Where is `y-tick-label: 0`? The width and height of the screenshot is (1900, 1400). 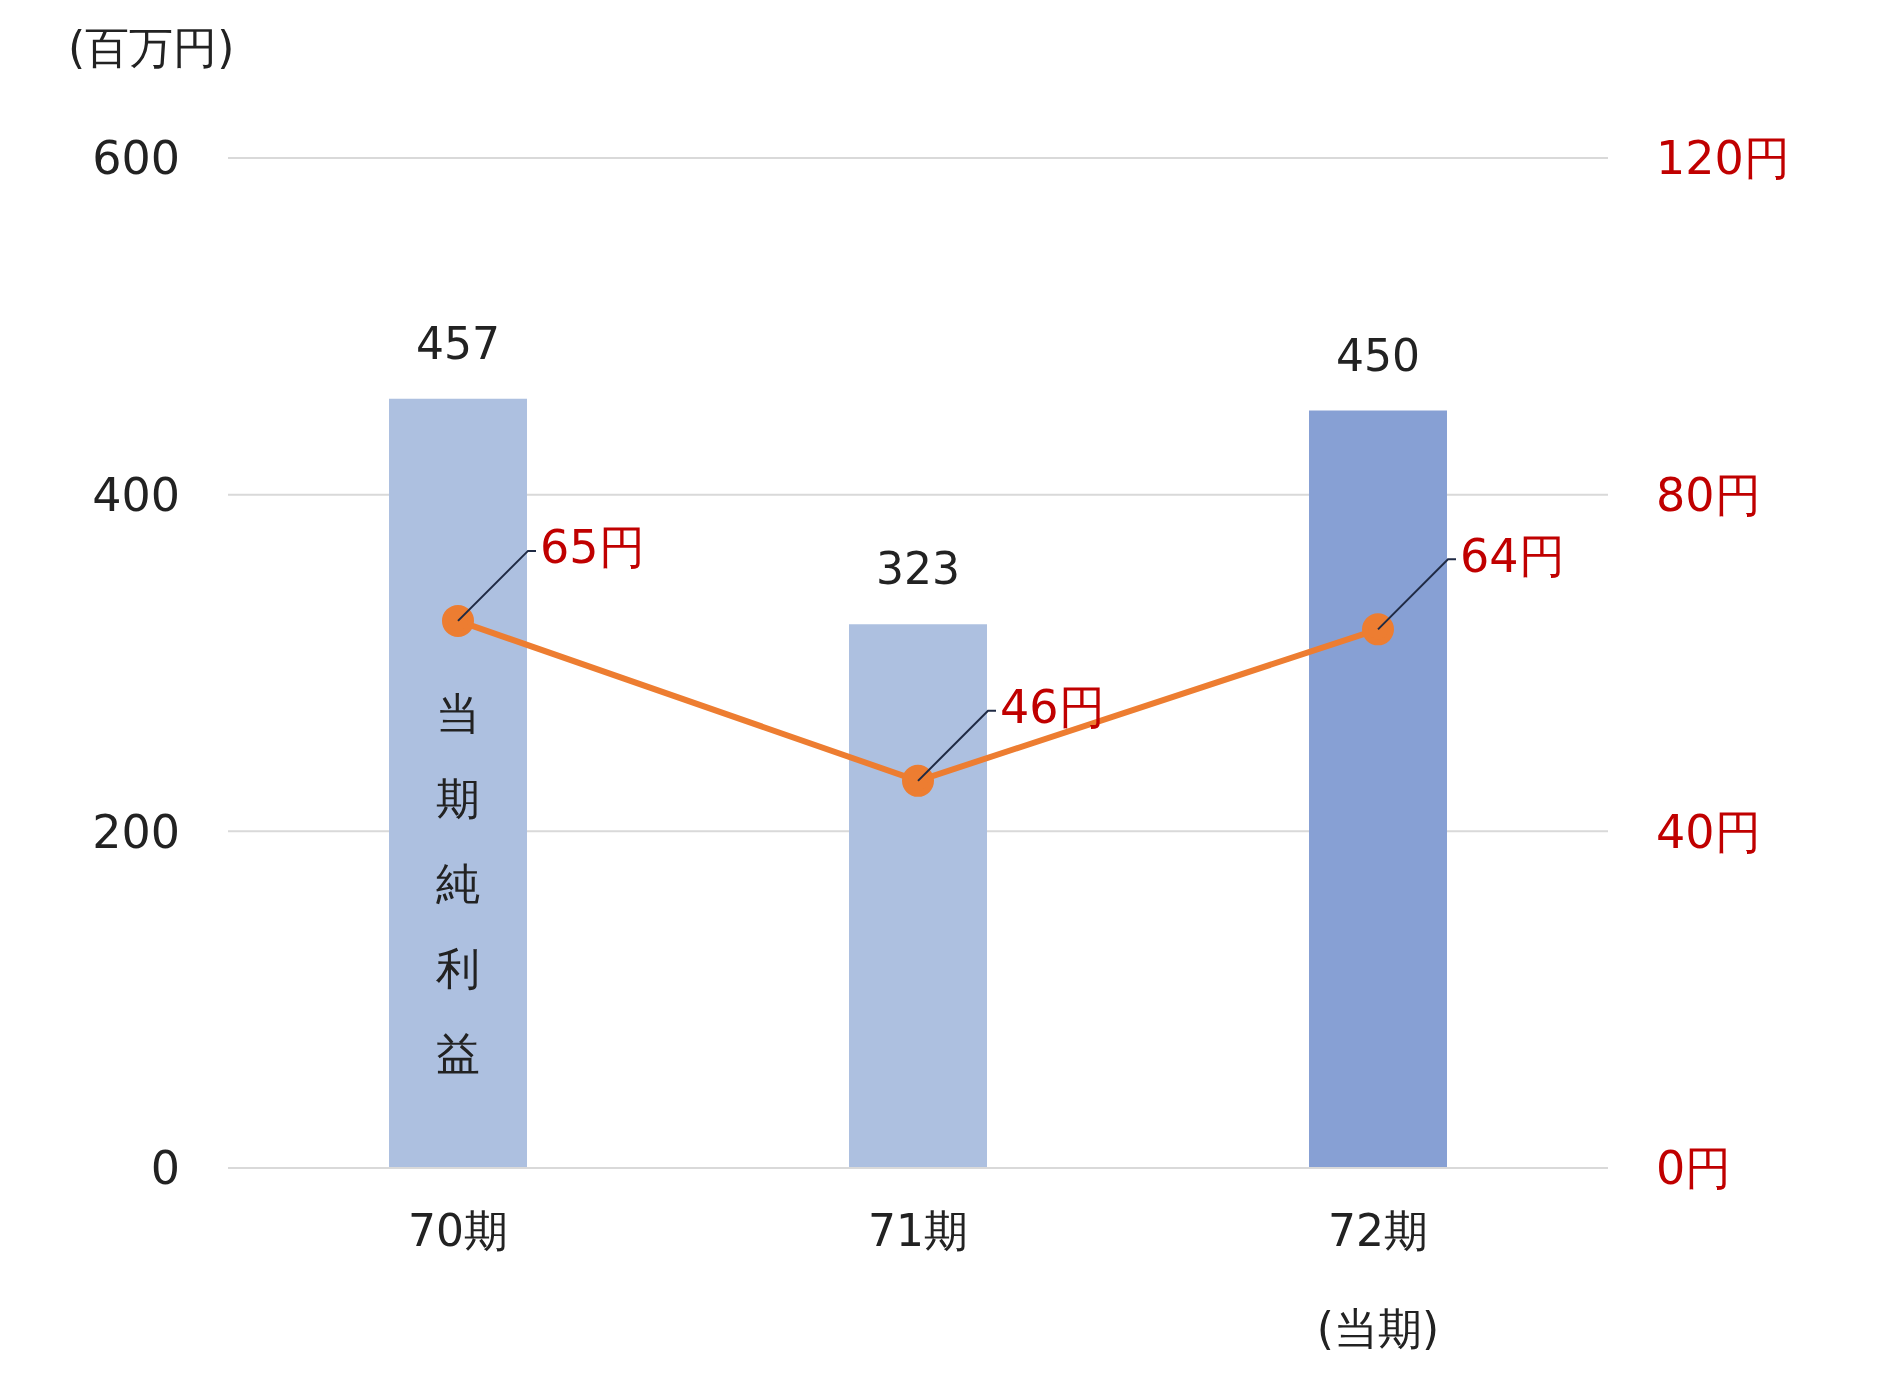 y-tick-label: 0 is located at coordinates (165, 1168).